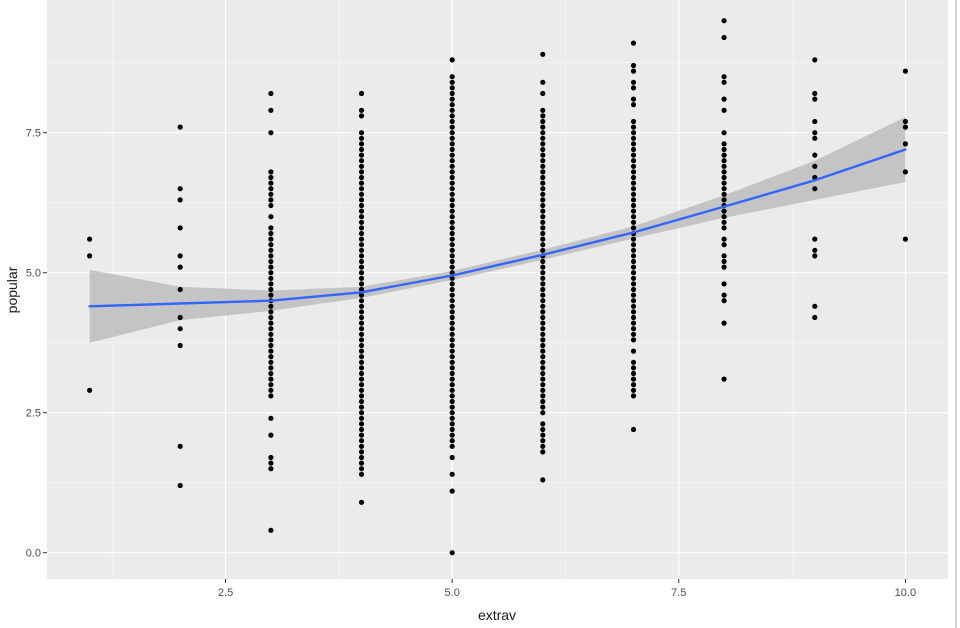  Describe the element at coordinates (497, 615) in the screenshot. I see `x-axis-title: extrav` at that location.